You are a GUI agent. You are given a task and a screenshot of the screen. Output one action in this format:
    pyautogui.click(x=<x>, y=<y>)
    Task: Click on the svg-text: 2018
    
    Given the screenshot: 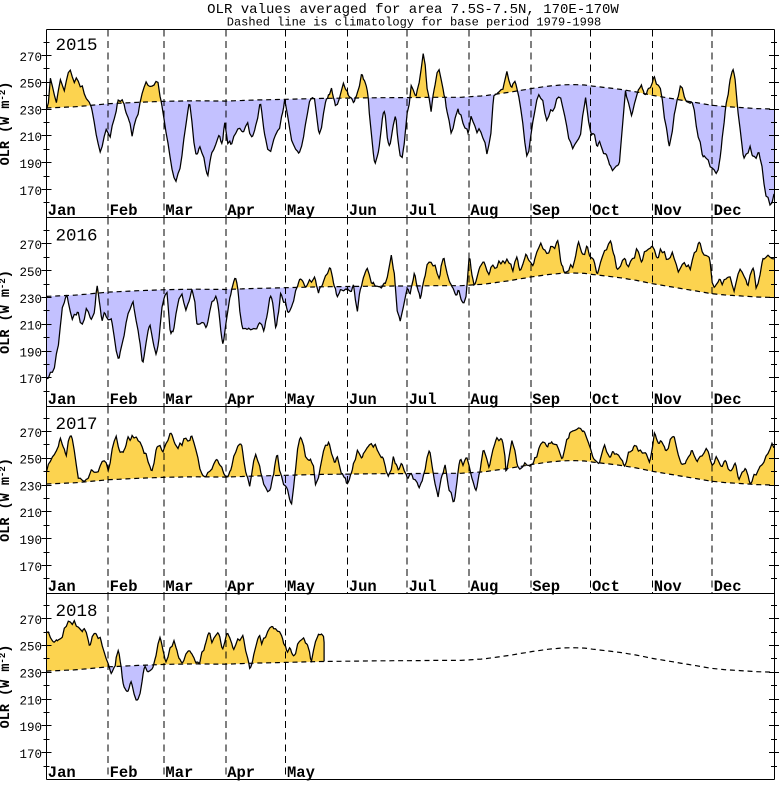 What is the action you would take?
    pyautogui.click(x=77, y=612)
    